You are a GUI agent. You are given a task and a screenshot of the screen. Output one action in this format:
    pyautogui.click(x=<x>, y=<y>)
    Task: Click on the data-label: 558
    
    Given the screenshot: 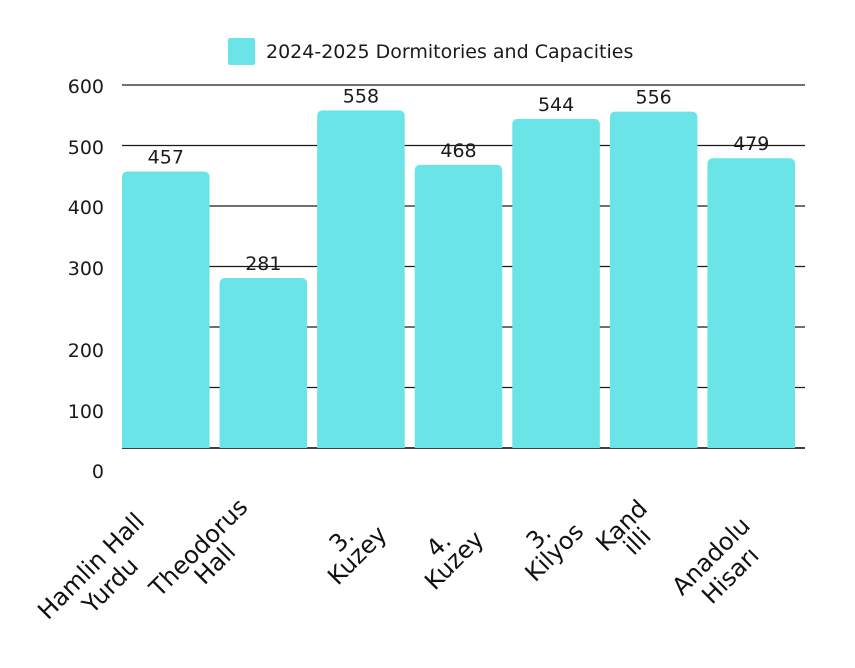 What is the action you would take?
    pyautogui.click(x=361, y=96)
    